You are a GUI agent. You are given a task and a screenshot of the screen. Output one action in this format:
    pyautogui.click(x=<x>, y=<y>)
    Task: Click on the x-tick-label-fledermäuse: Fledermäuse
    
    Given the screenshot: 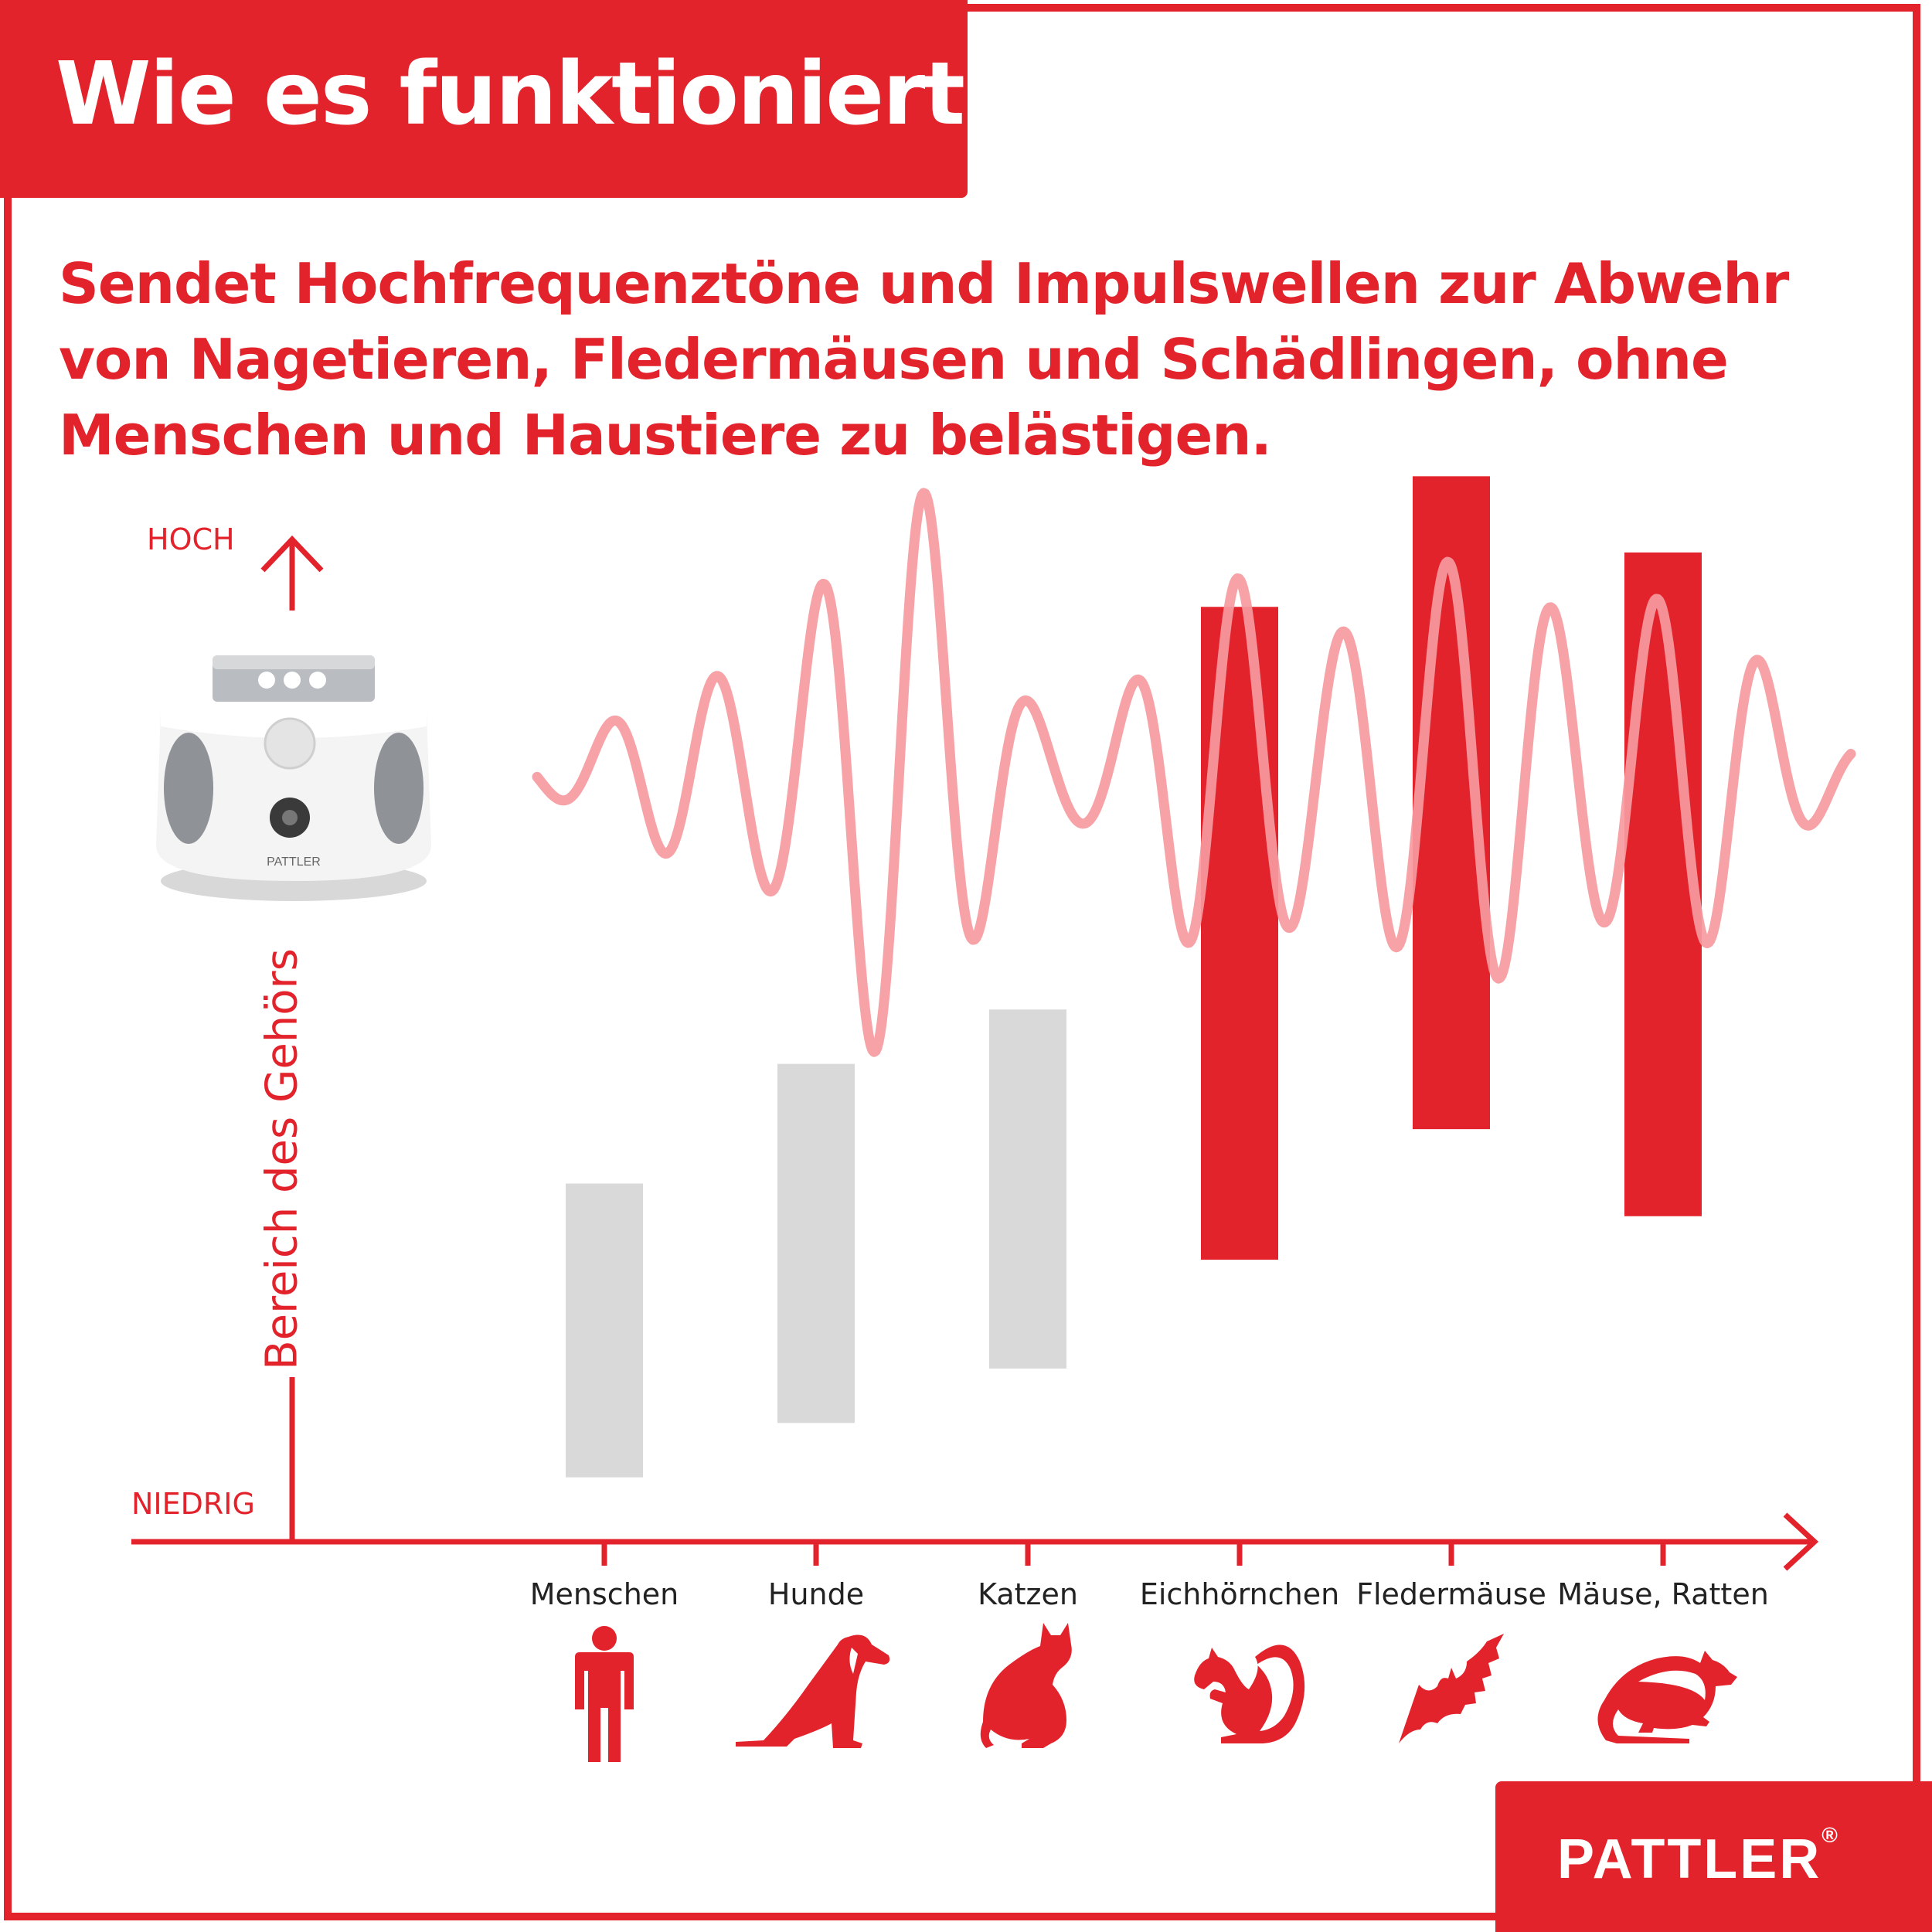 What is the action you would take?
    pyautogui.click(x=1451, y=1594)
    